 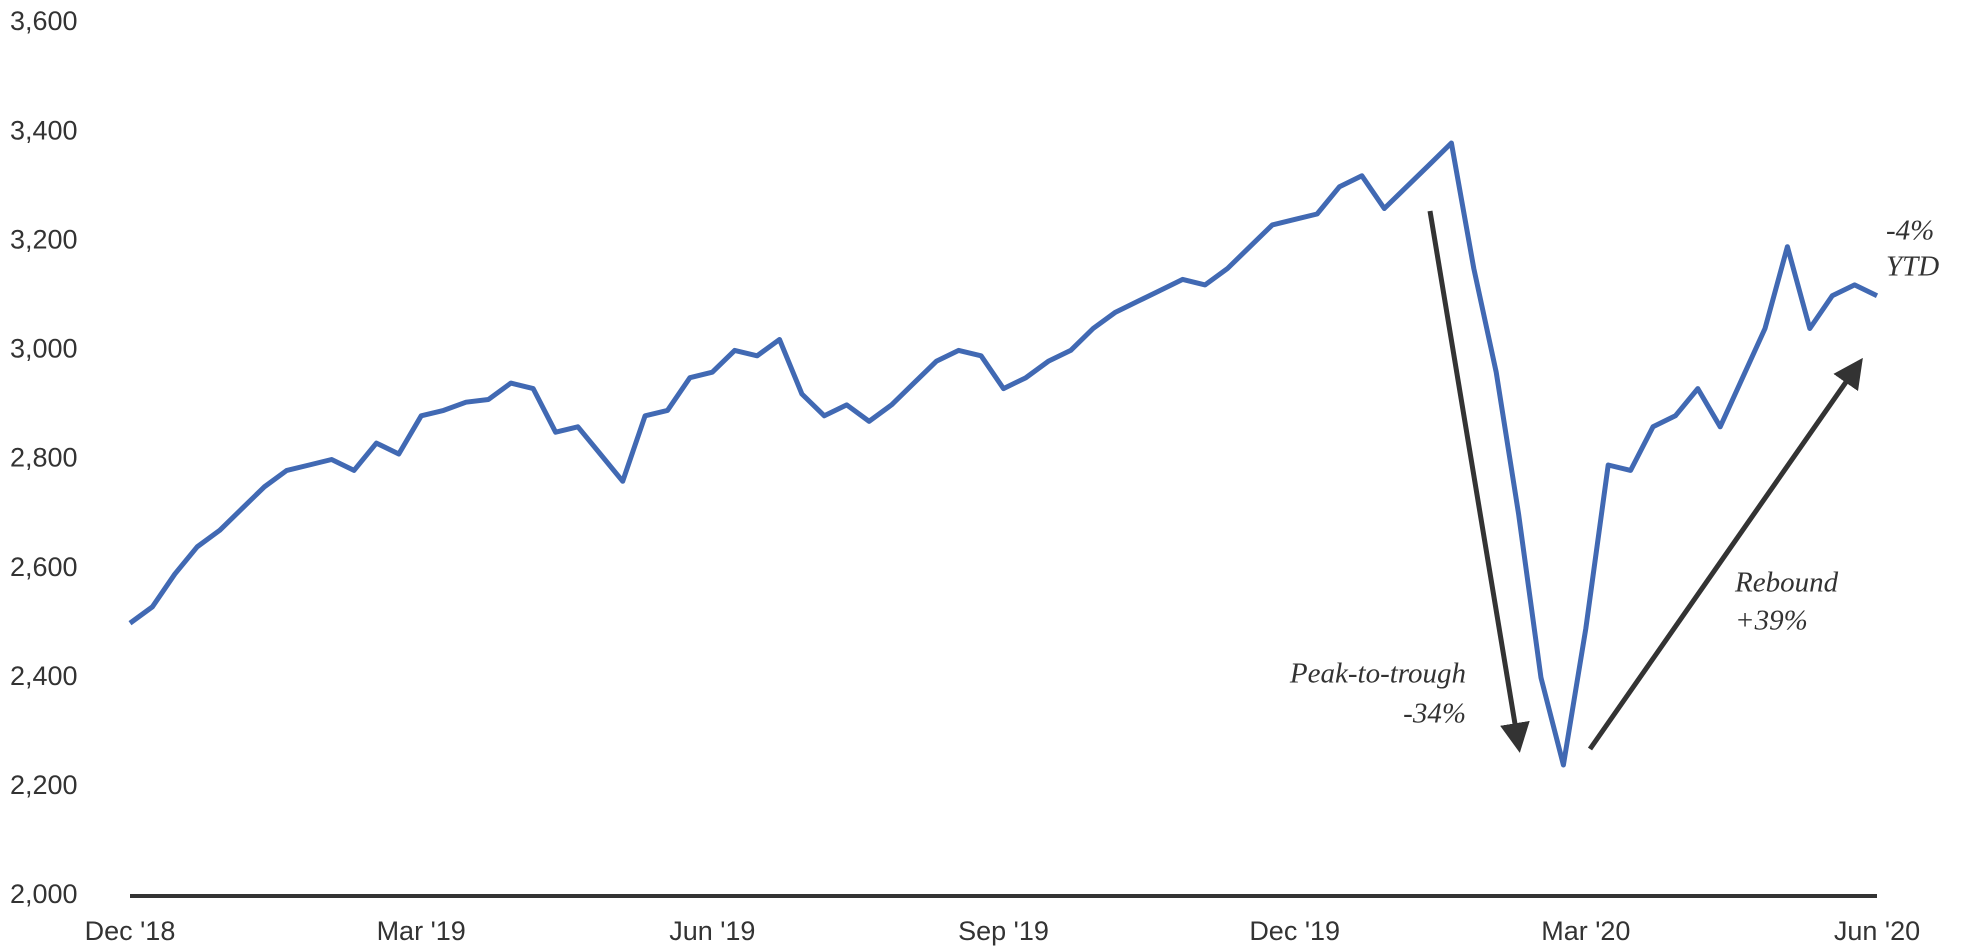 I want to click on x-tick-label: Dec '18, so click(x=130, y=931).